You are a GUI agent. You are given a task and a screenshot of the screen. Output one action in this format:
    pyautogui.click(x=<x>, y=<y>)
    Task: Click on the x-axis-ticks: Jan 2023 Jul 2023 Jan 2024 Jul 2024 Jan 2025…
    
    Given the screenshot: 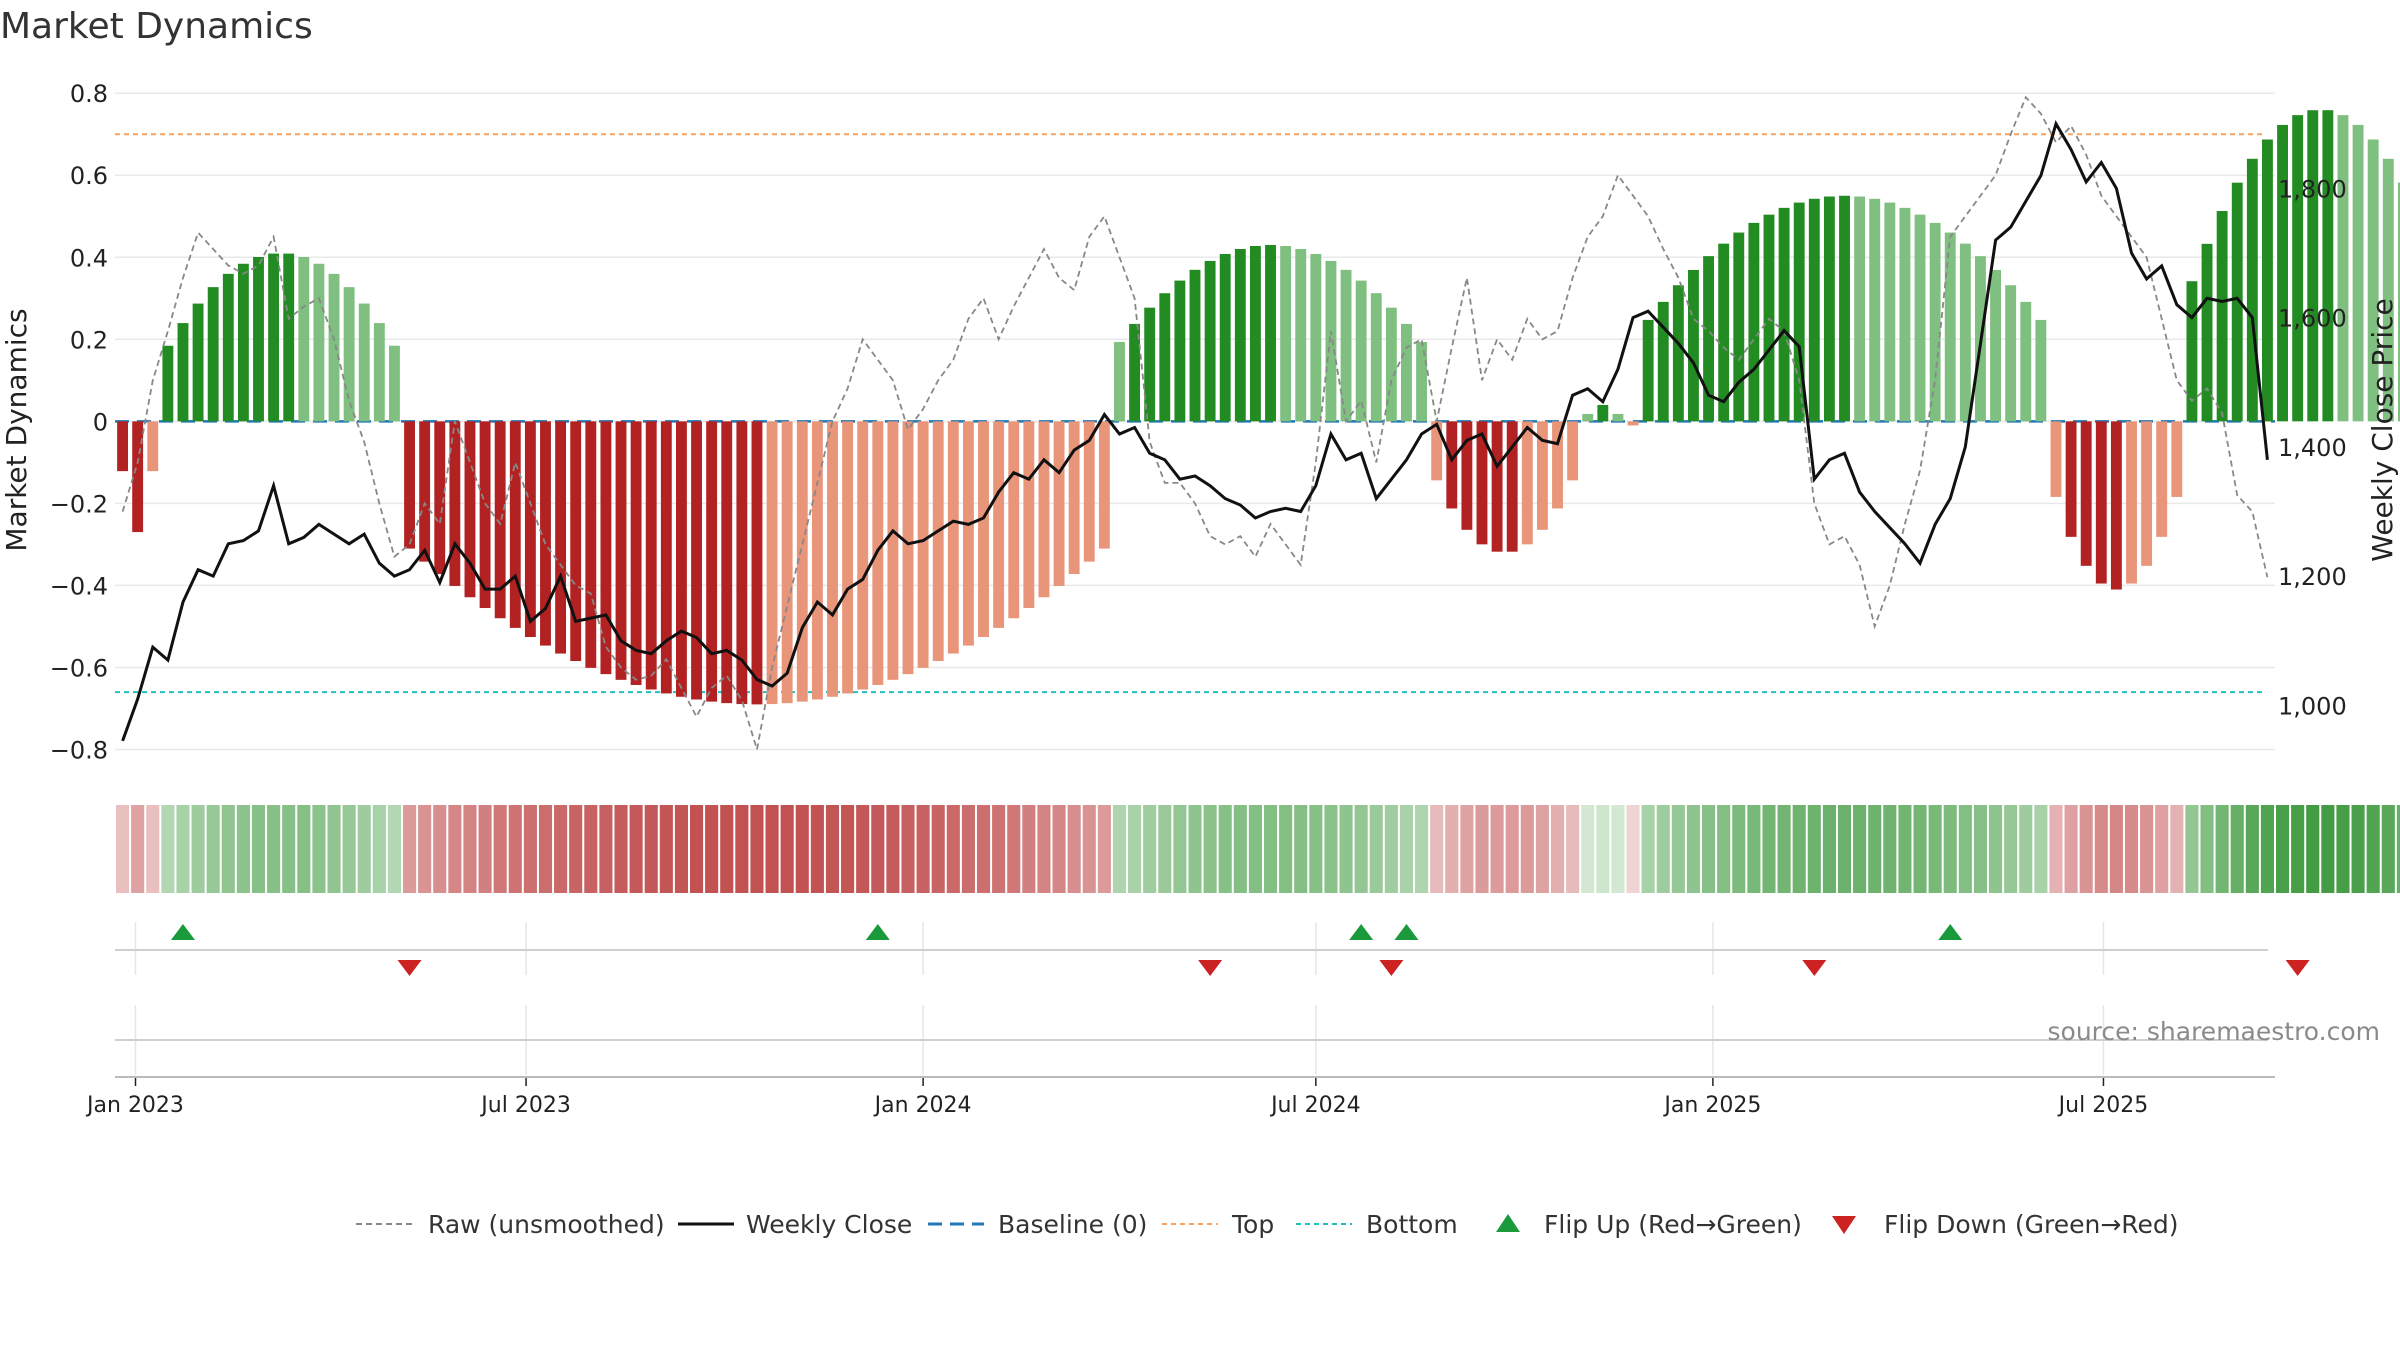 What is the action you would take?
    pyautogui.click(x=1180, y=1097)
    